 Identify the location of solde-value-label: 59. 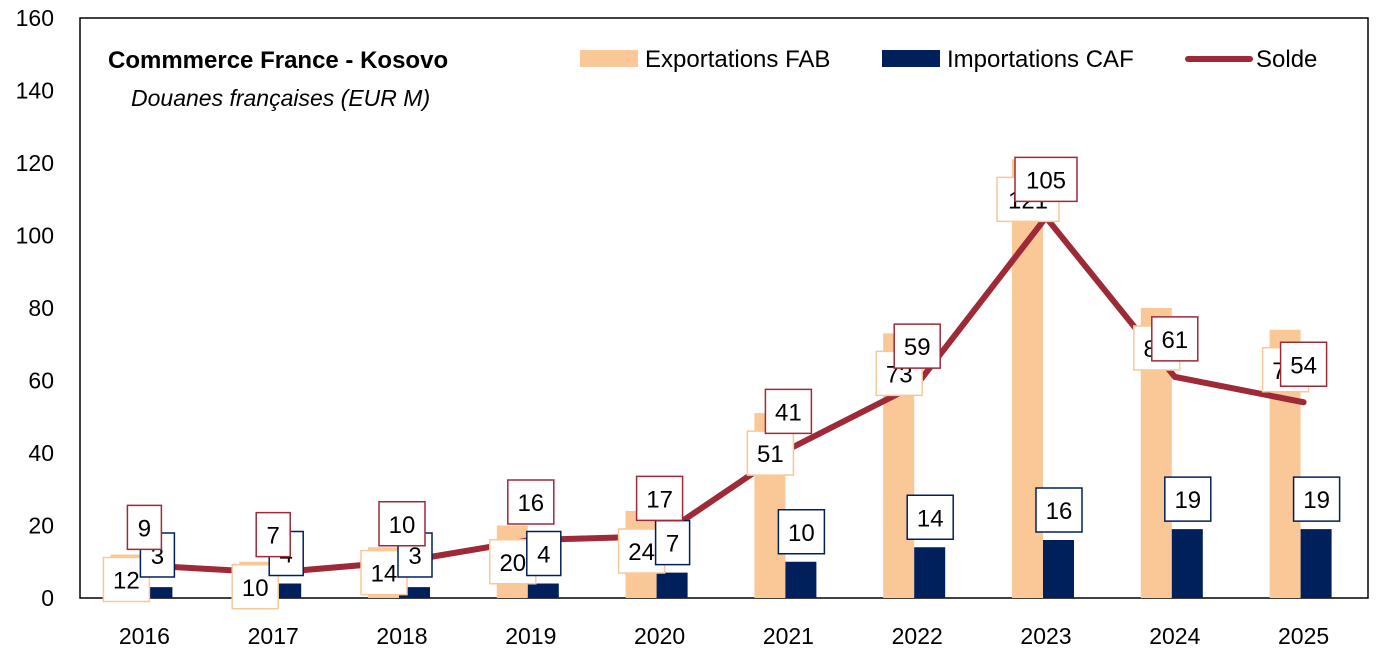
(917, 347).